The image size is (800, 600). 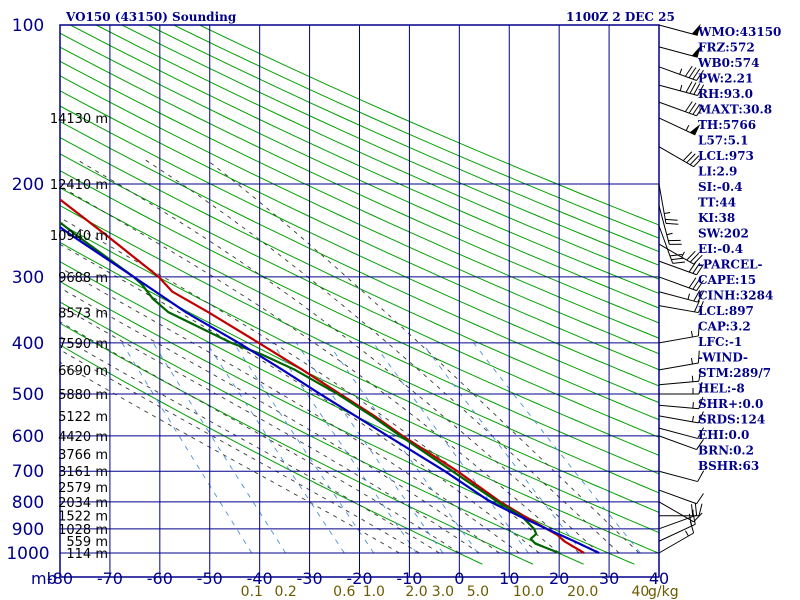 I want to click on index-item: CAPE:15, so click(x=727, y=280).